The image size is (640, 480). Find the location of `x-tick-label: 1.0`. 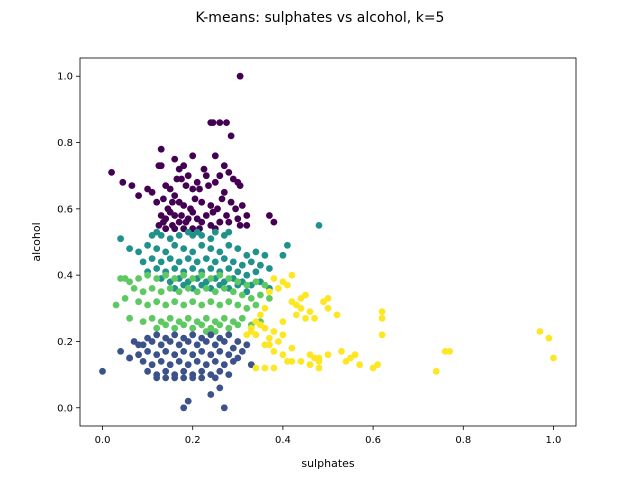

x-tick-label: 1.0 is located at coordinates (554, 440).